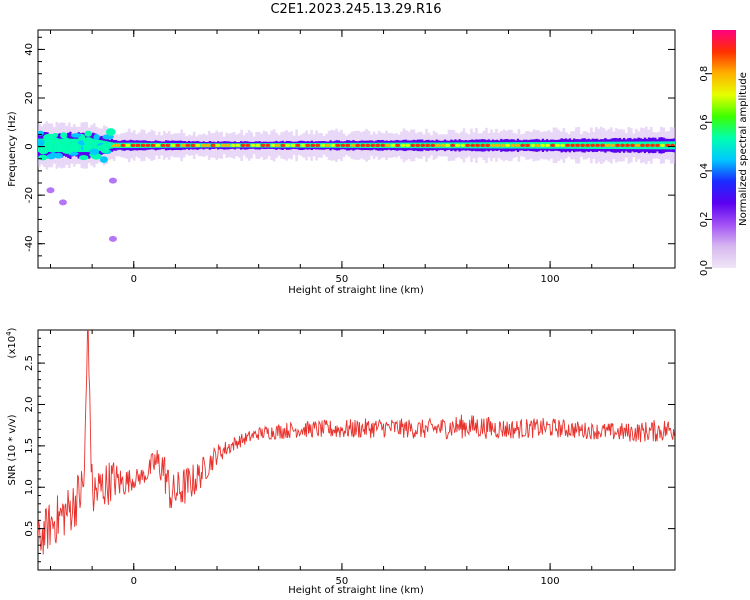  Describe the element at coordinates (704, 219) in the screenshot. I see `colorbar-tick-label: 0.2` at that location.